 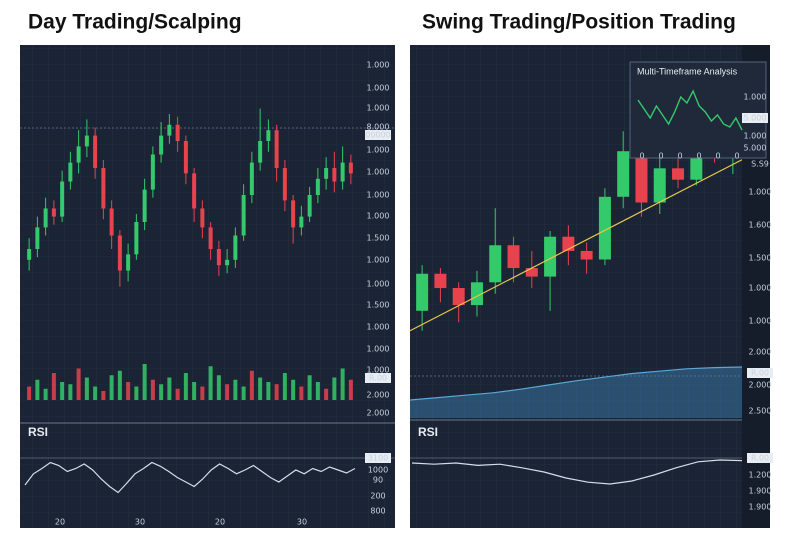 What do you see at coordinates (378, 127) in the screenshot?
I see `axis-label: 8.000` at bounding box center [378, 127].